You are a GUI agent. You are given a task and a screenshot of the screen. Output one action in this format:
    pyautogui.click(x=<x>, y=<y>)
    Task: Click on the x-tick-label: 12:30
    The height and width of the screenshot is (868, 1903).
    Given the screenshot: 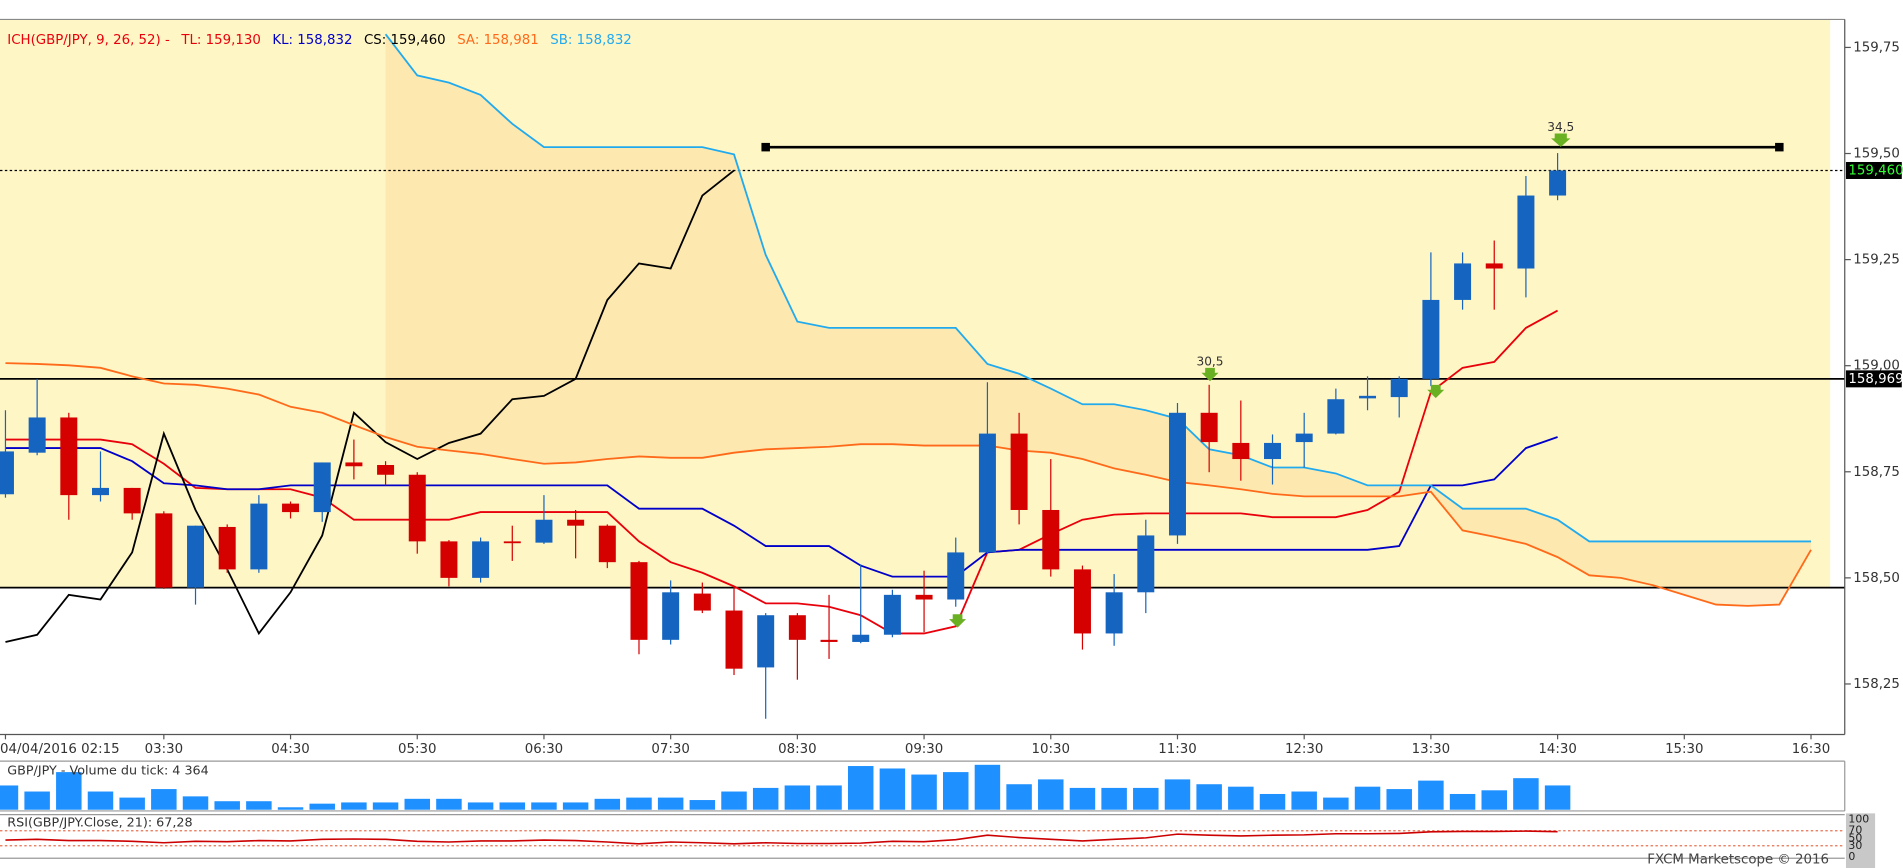 What is the action you would take?
    pyautogui.click(x=1304, y=749)
    